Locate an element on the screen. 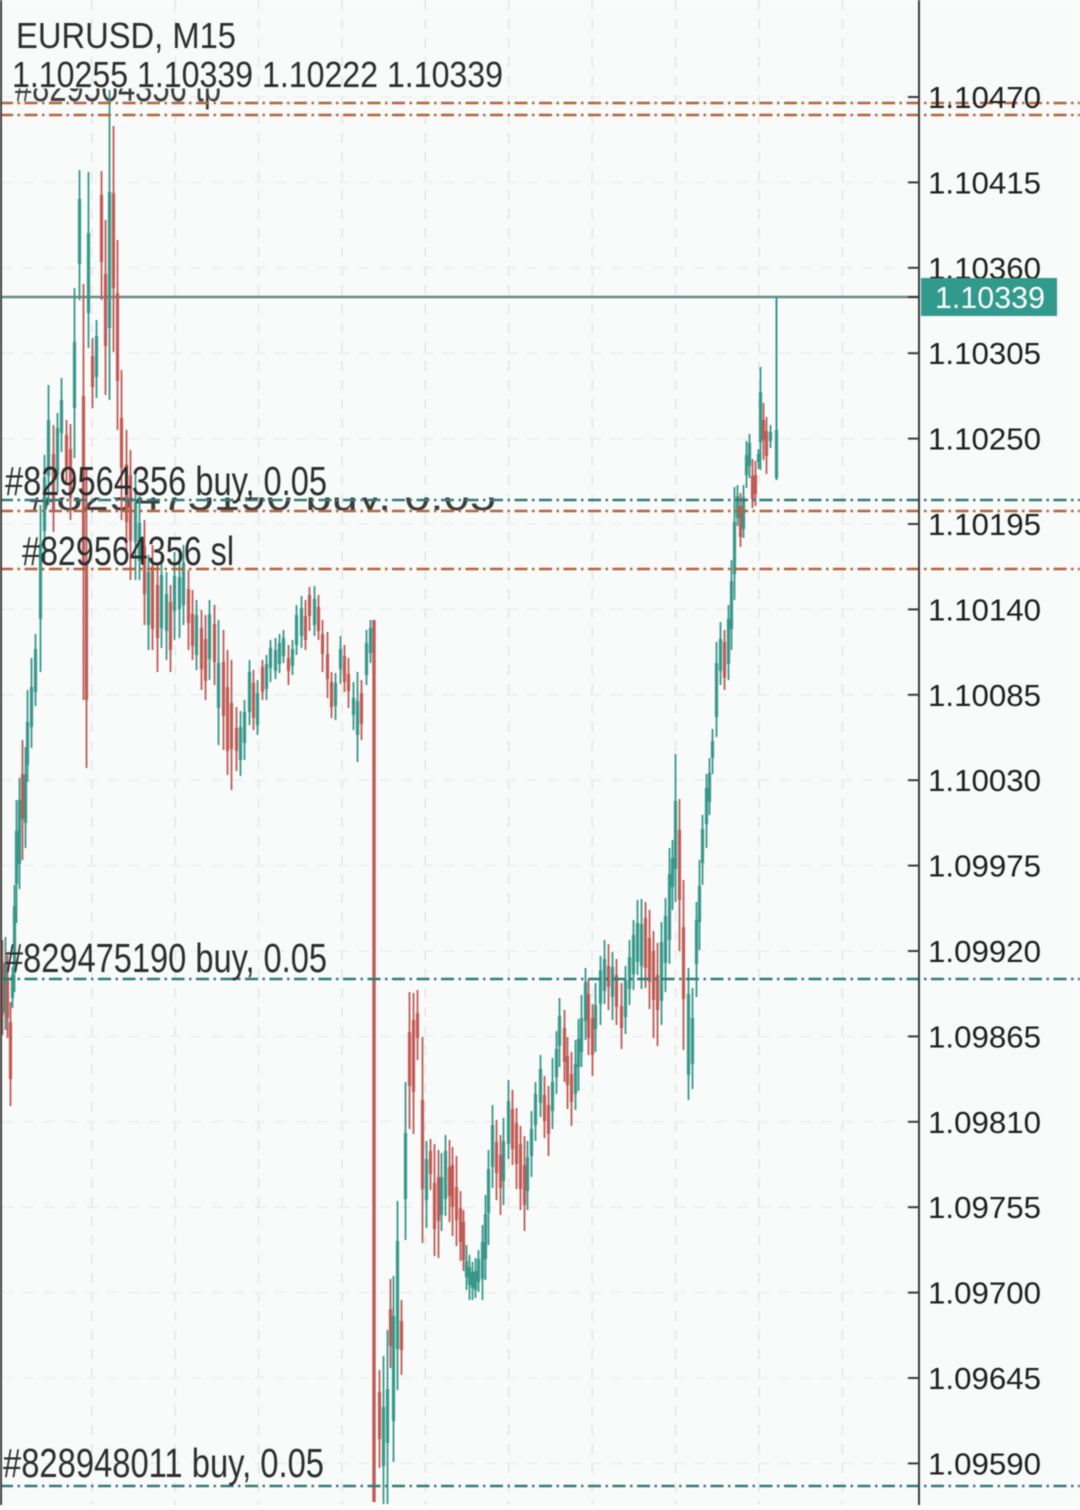 This screenshot has height=1510, width=1080. svg-text:1.10255 1.10339 1.10222 1.1033: 1.10255 1.10339 1.10222 1.10339 is located at coordinates (257, 74).